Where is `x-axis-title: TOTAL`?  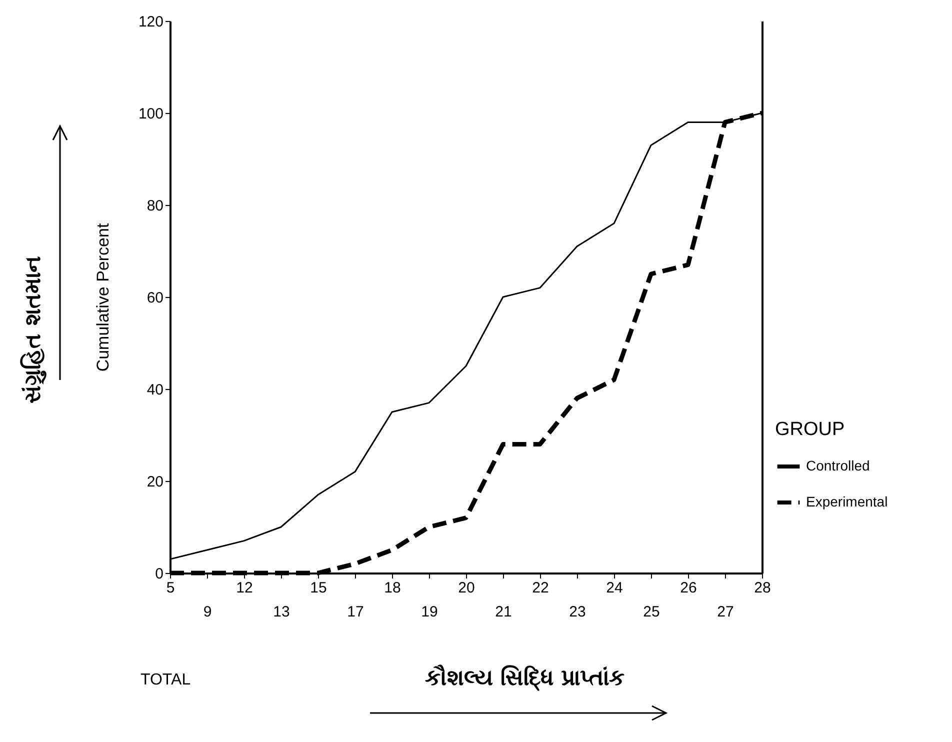
x-axis-title: TOTAL is located at coordinates (165, 680).